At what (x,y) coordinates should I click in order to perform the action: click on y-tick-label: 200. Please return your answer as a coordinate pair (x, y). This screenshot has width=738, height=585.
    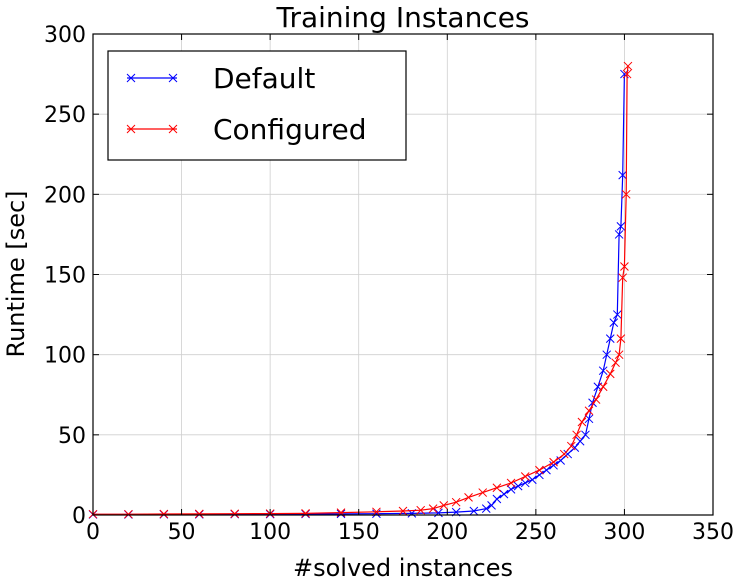
    Looking at the image, I should click on (65, 195).